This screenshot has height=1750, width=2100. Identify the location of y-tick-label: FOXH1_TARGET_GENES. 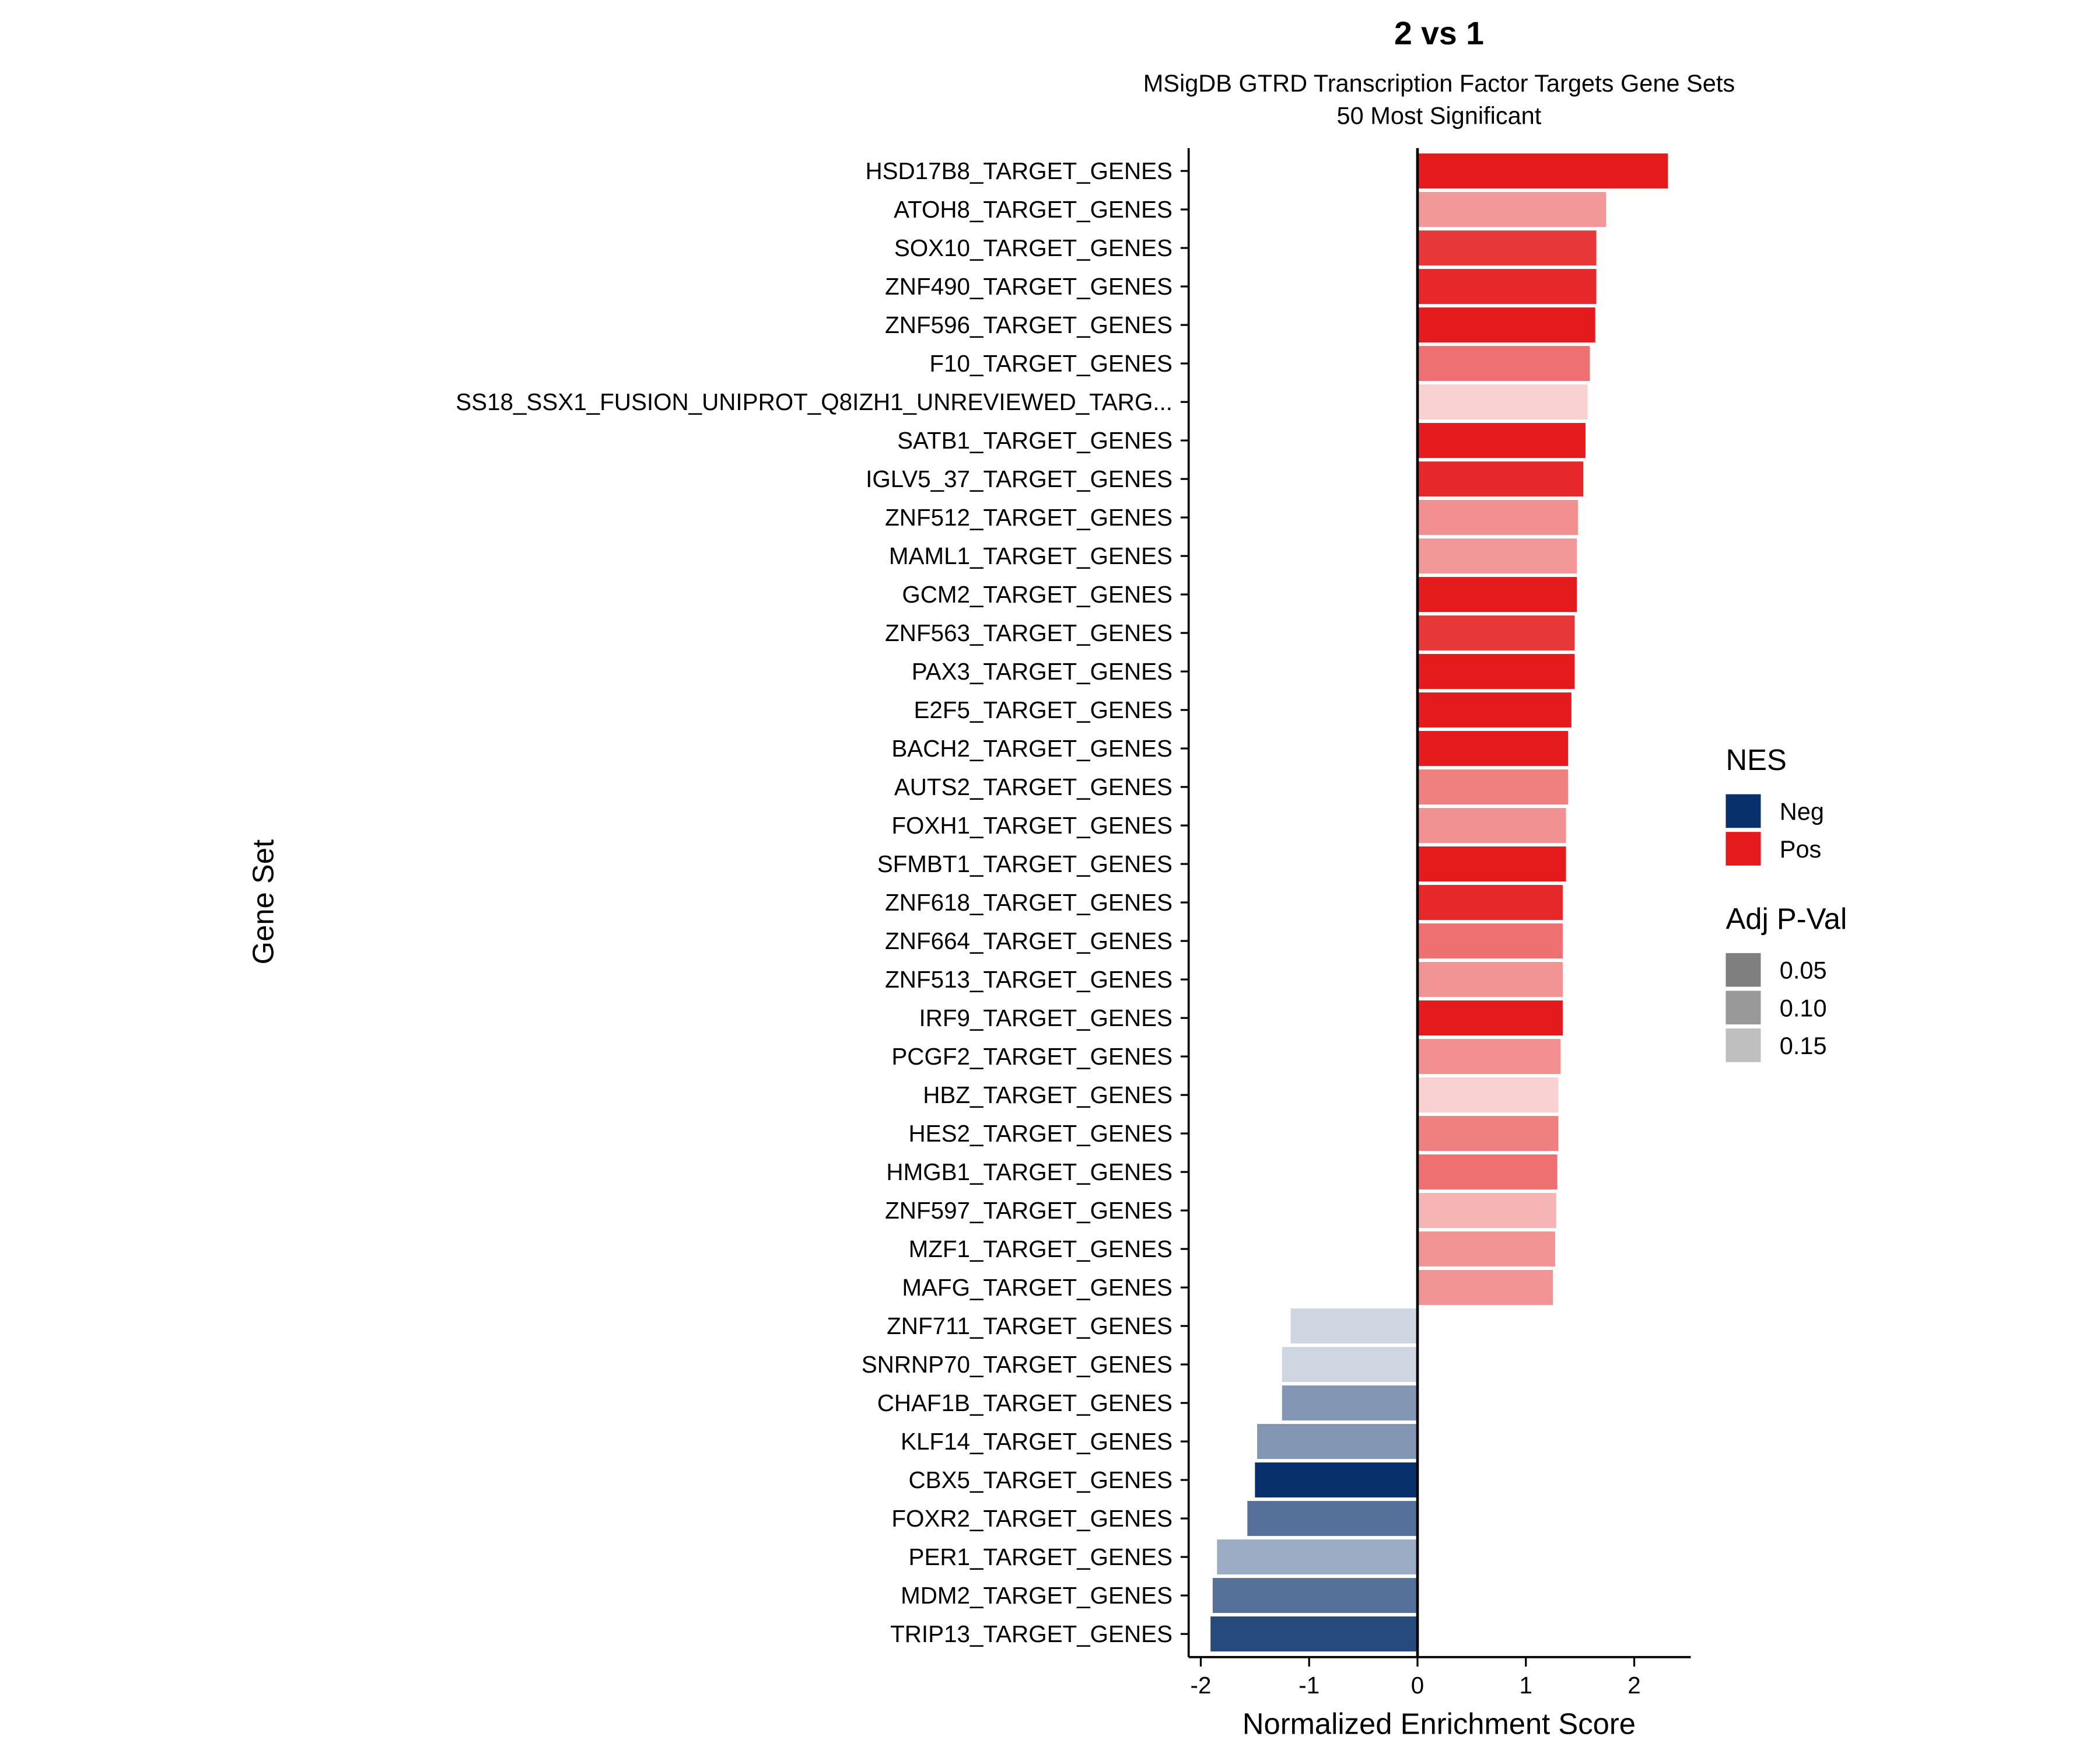
(1031, 825).